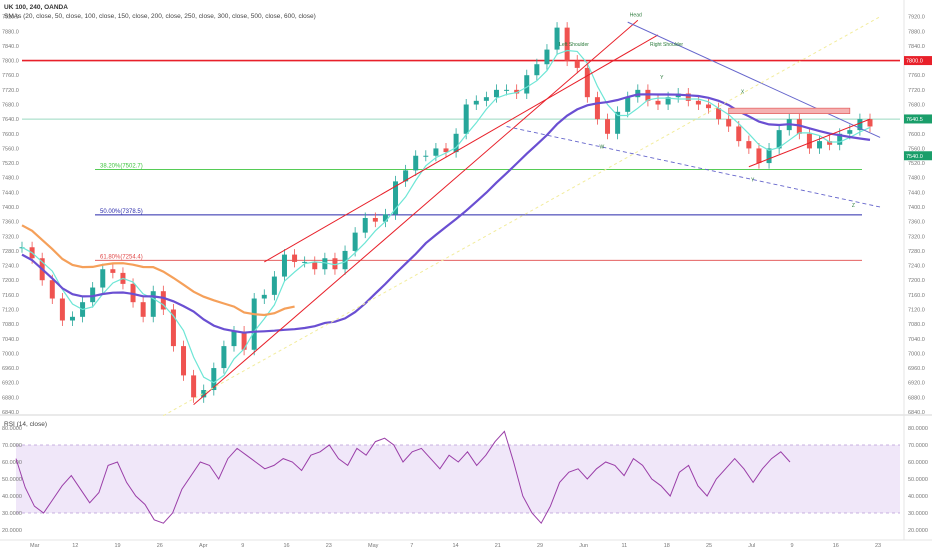 This screenshot has width=932, height=550. Describe the element at coordinates (10, 223) in the screenshot. I see `price-axis-left-label: 7360.0` at that location.